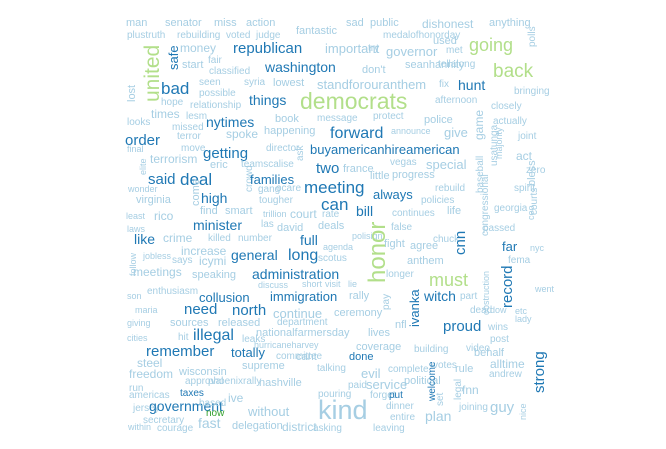  Describe the element at coordinates (255, 238) in the screenshot. I see `word-number: number` at that location.